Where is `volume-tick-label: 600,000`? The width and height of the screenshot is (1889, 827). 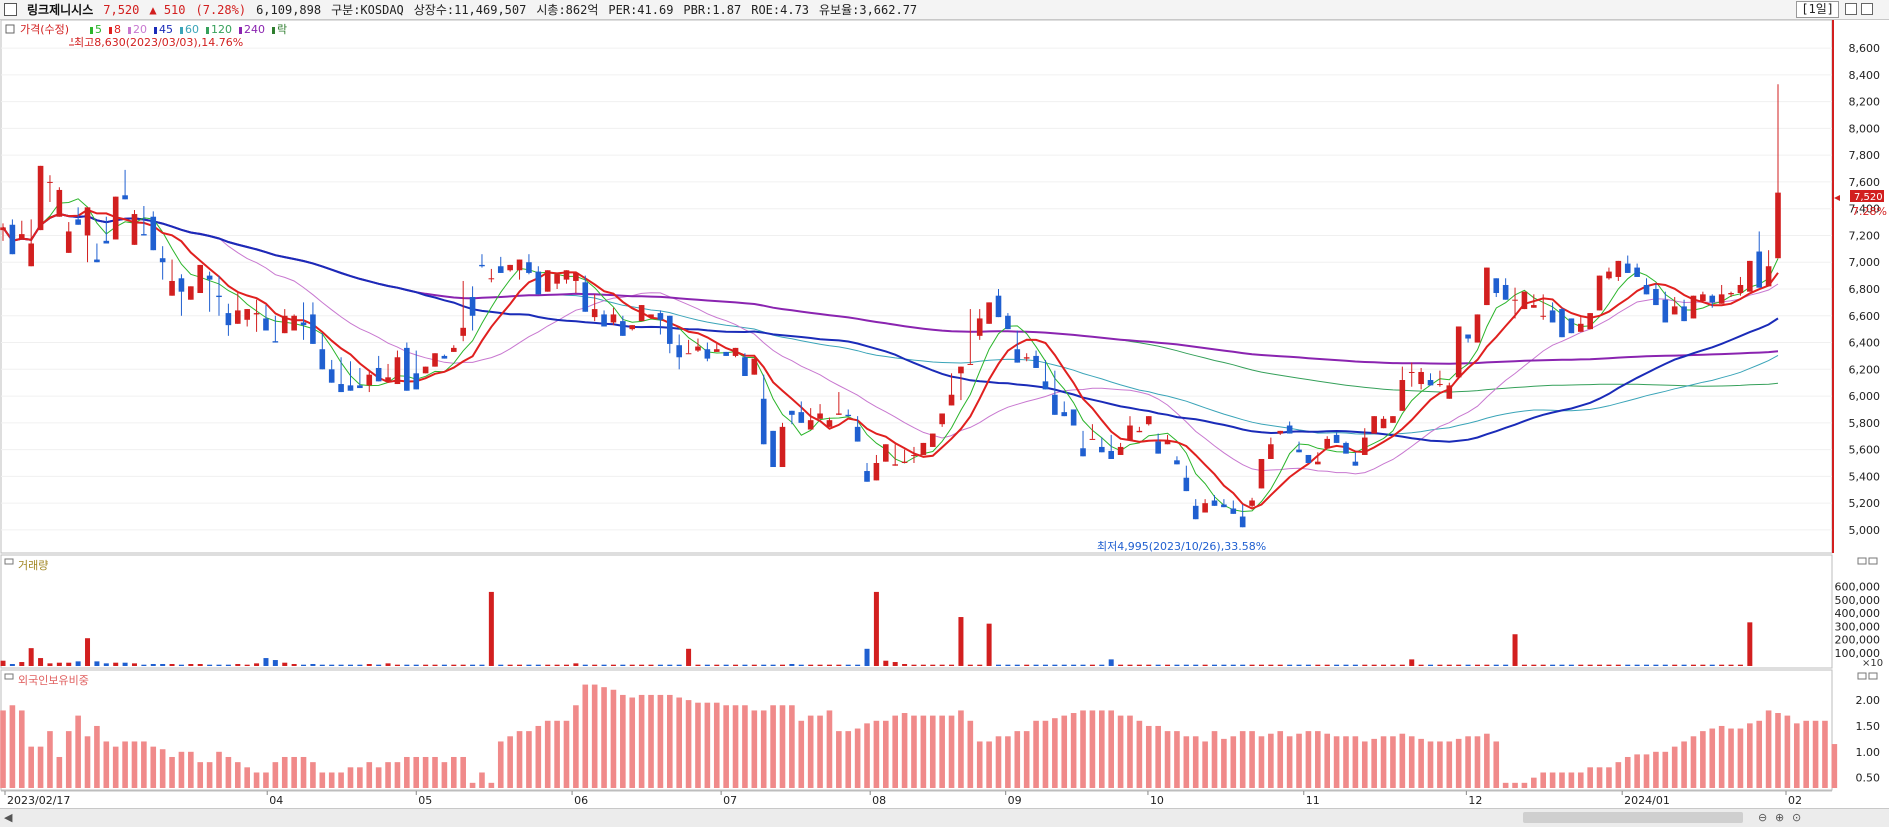
volume-tick-label: 600,000 is located at coordinates (1858, 587).